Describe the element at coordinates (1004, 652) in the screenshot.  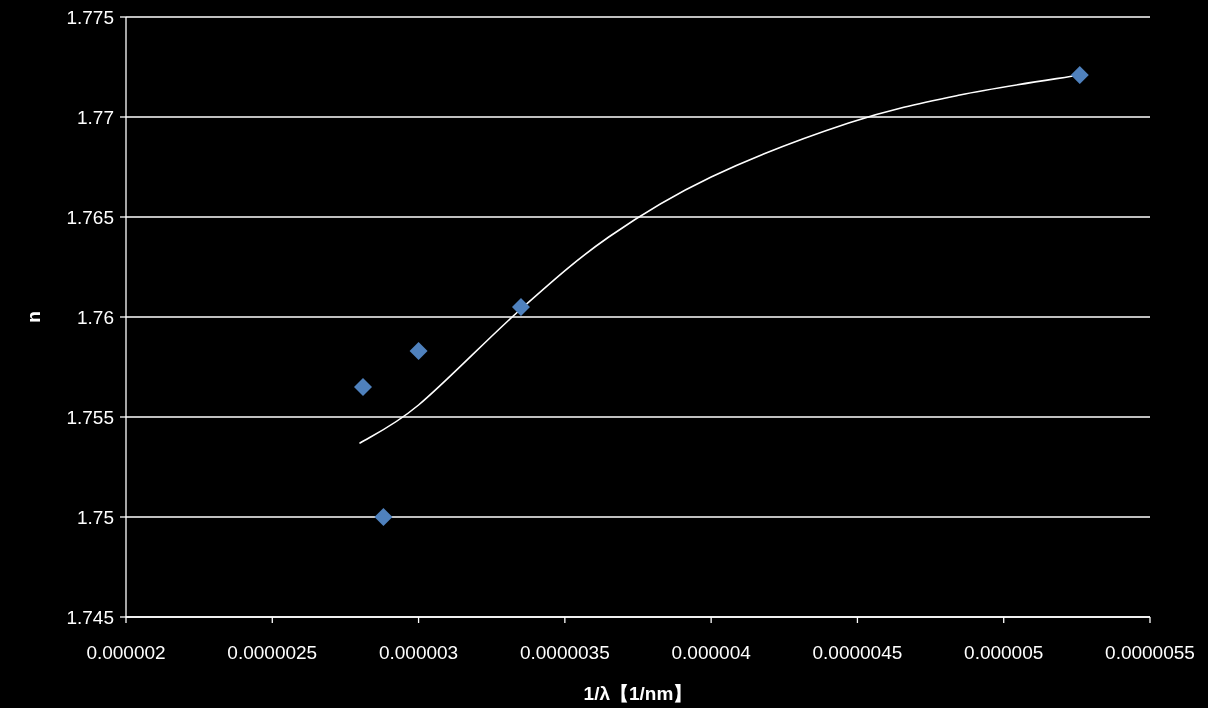
I see `x-tick-label: 0.000005` at that location.